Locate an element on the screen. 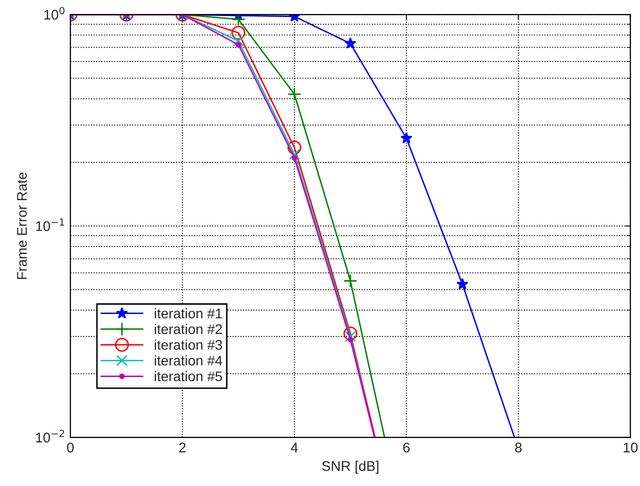  x-tick-label: 6 is located at coordinates (406, 447).